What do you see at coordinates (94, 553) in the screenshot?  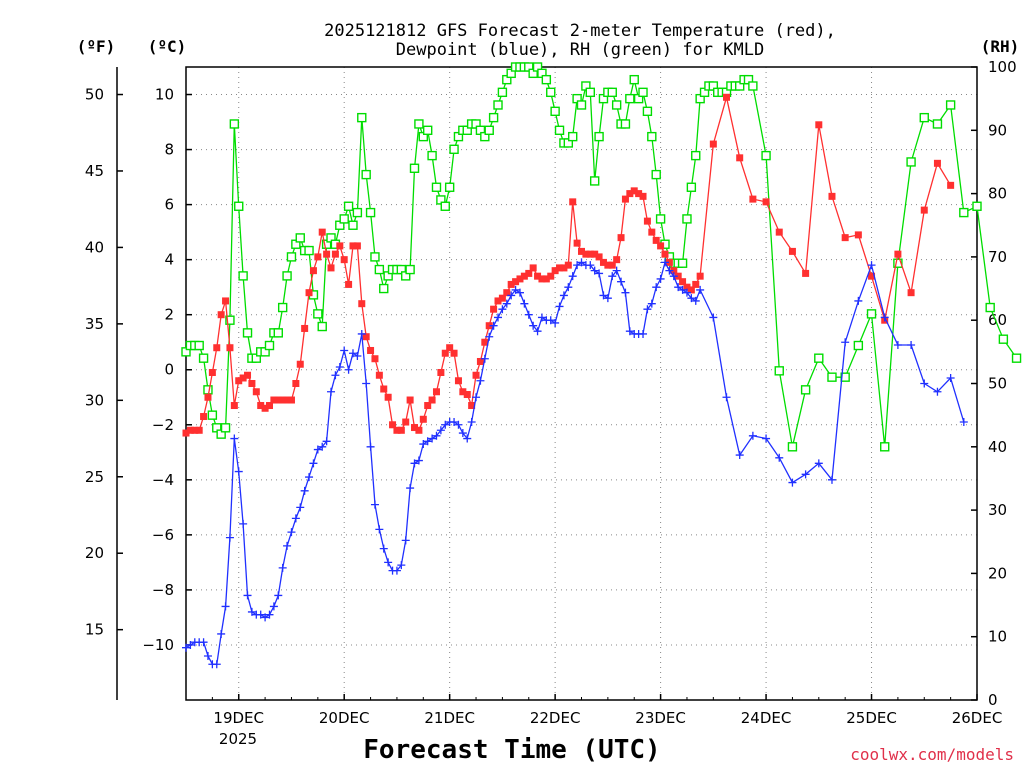 I see `fahrenheit-tick-label: 20` at bounding box center [94, 553].